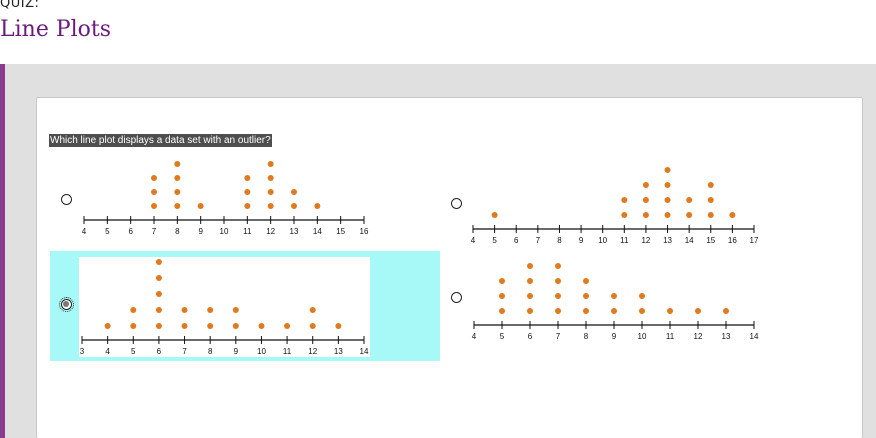 Image resolution: width=876 pixels, height=438 pixels. Describe the element at coordinates (130, 231) in the screenshot. I see `plot-a-tick-label: 6` at that location.